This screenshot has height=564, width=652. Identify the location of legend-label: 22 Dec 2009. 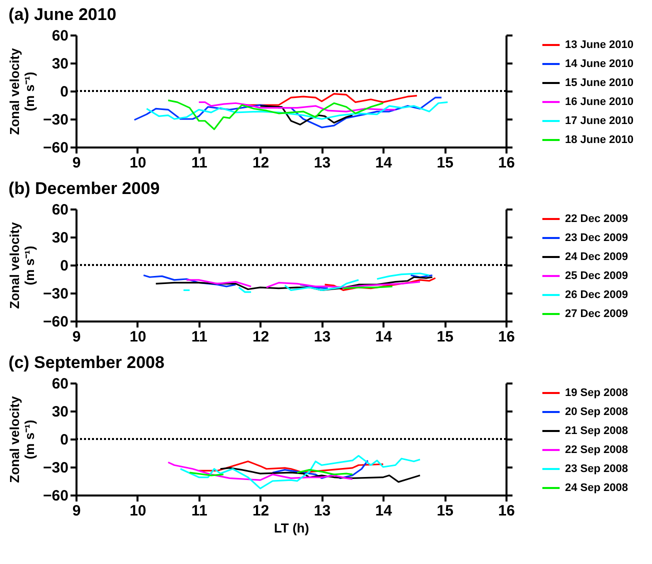
(596, 219).